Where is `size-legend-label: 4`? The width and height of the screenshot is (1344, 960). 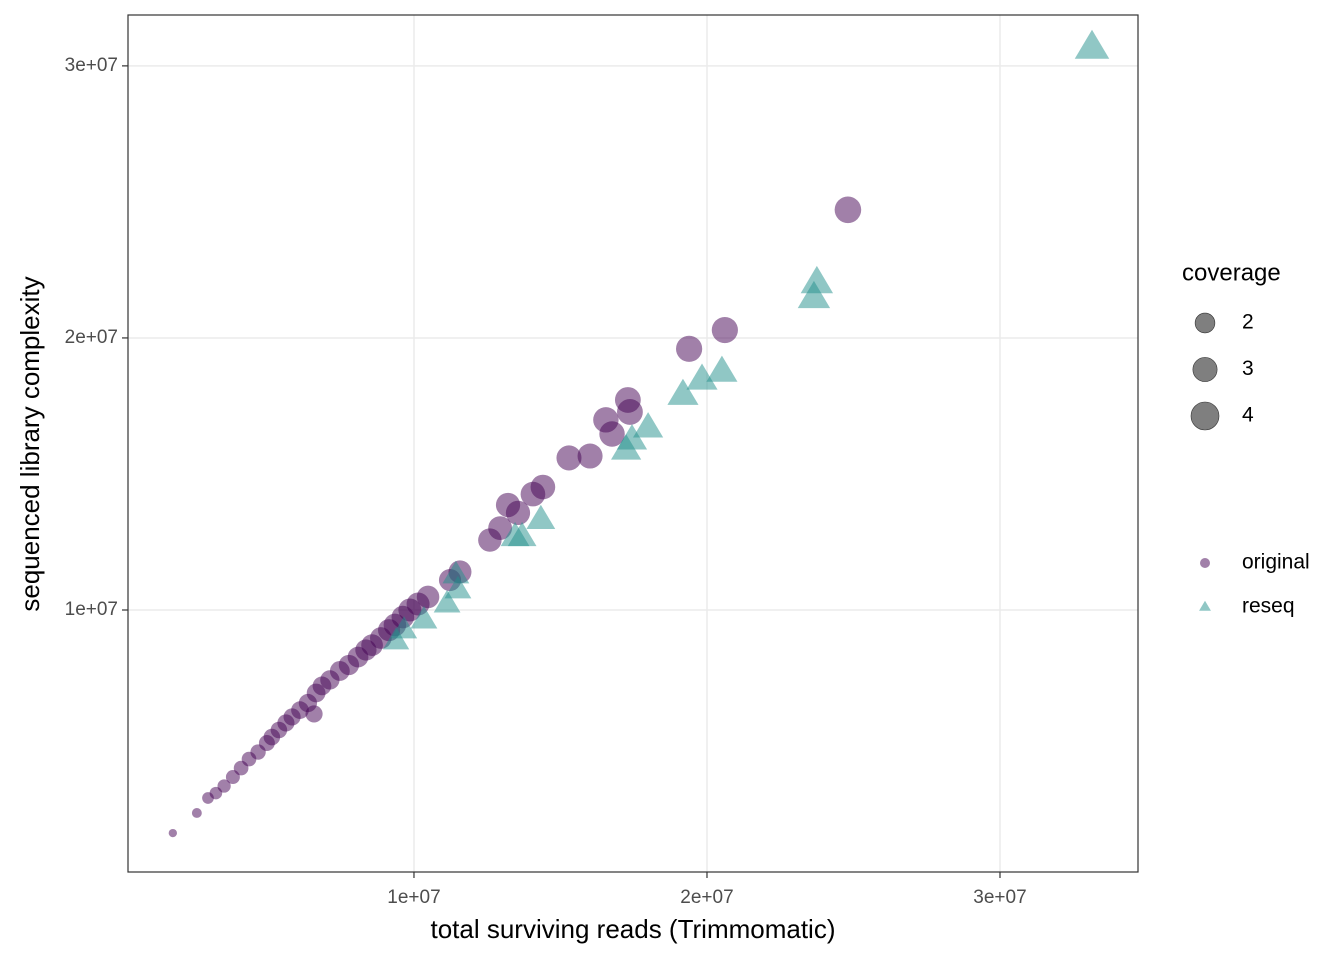
size-legend-label: 4 is located at coordinates (1248, 415).